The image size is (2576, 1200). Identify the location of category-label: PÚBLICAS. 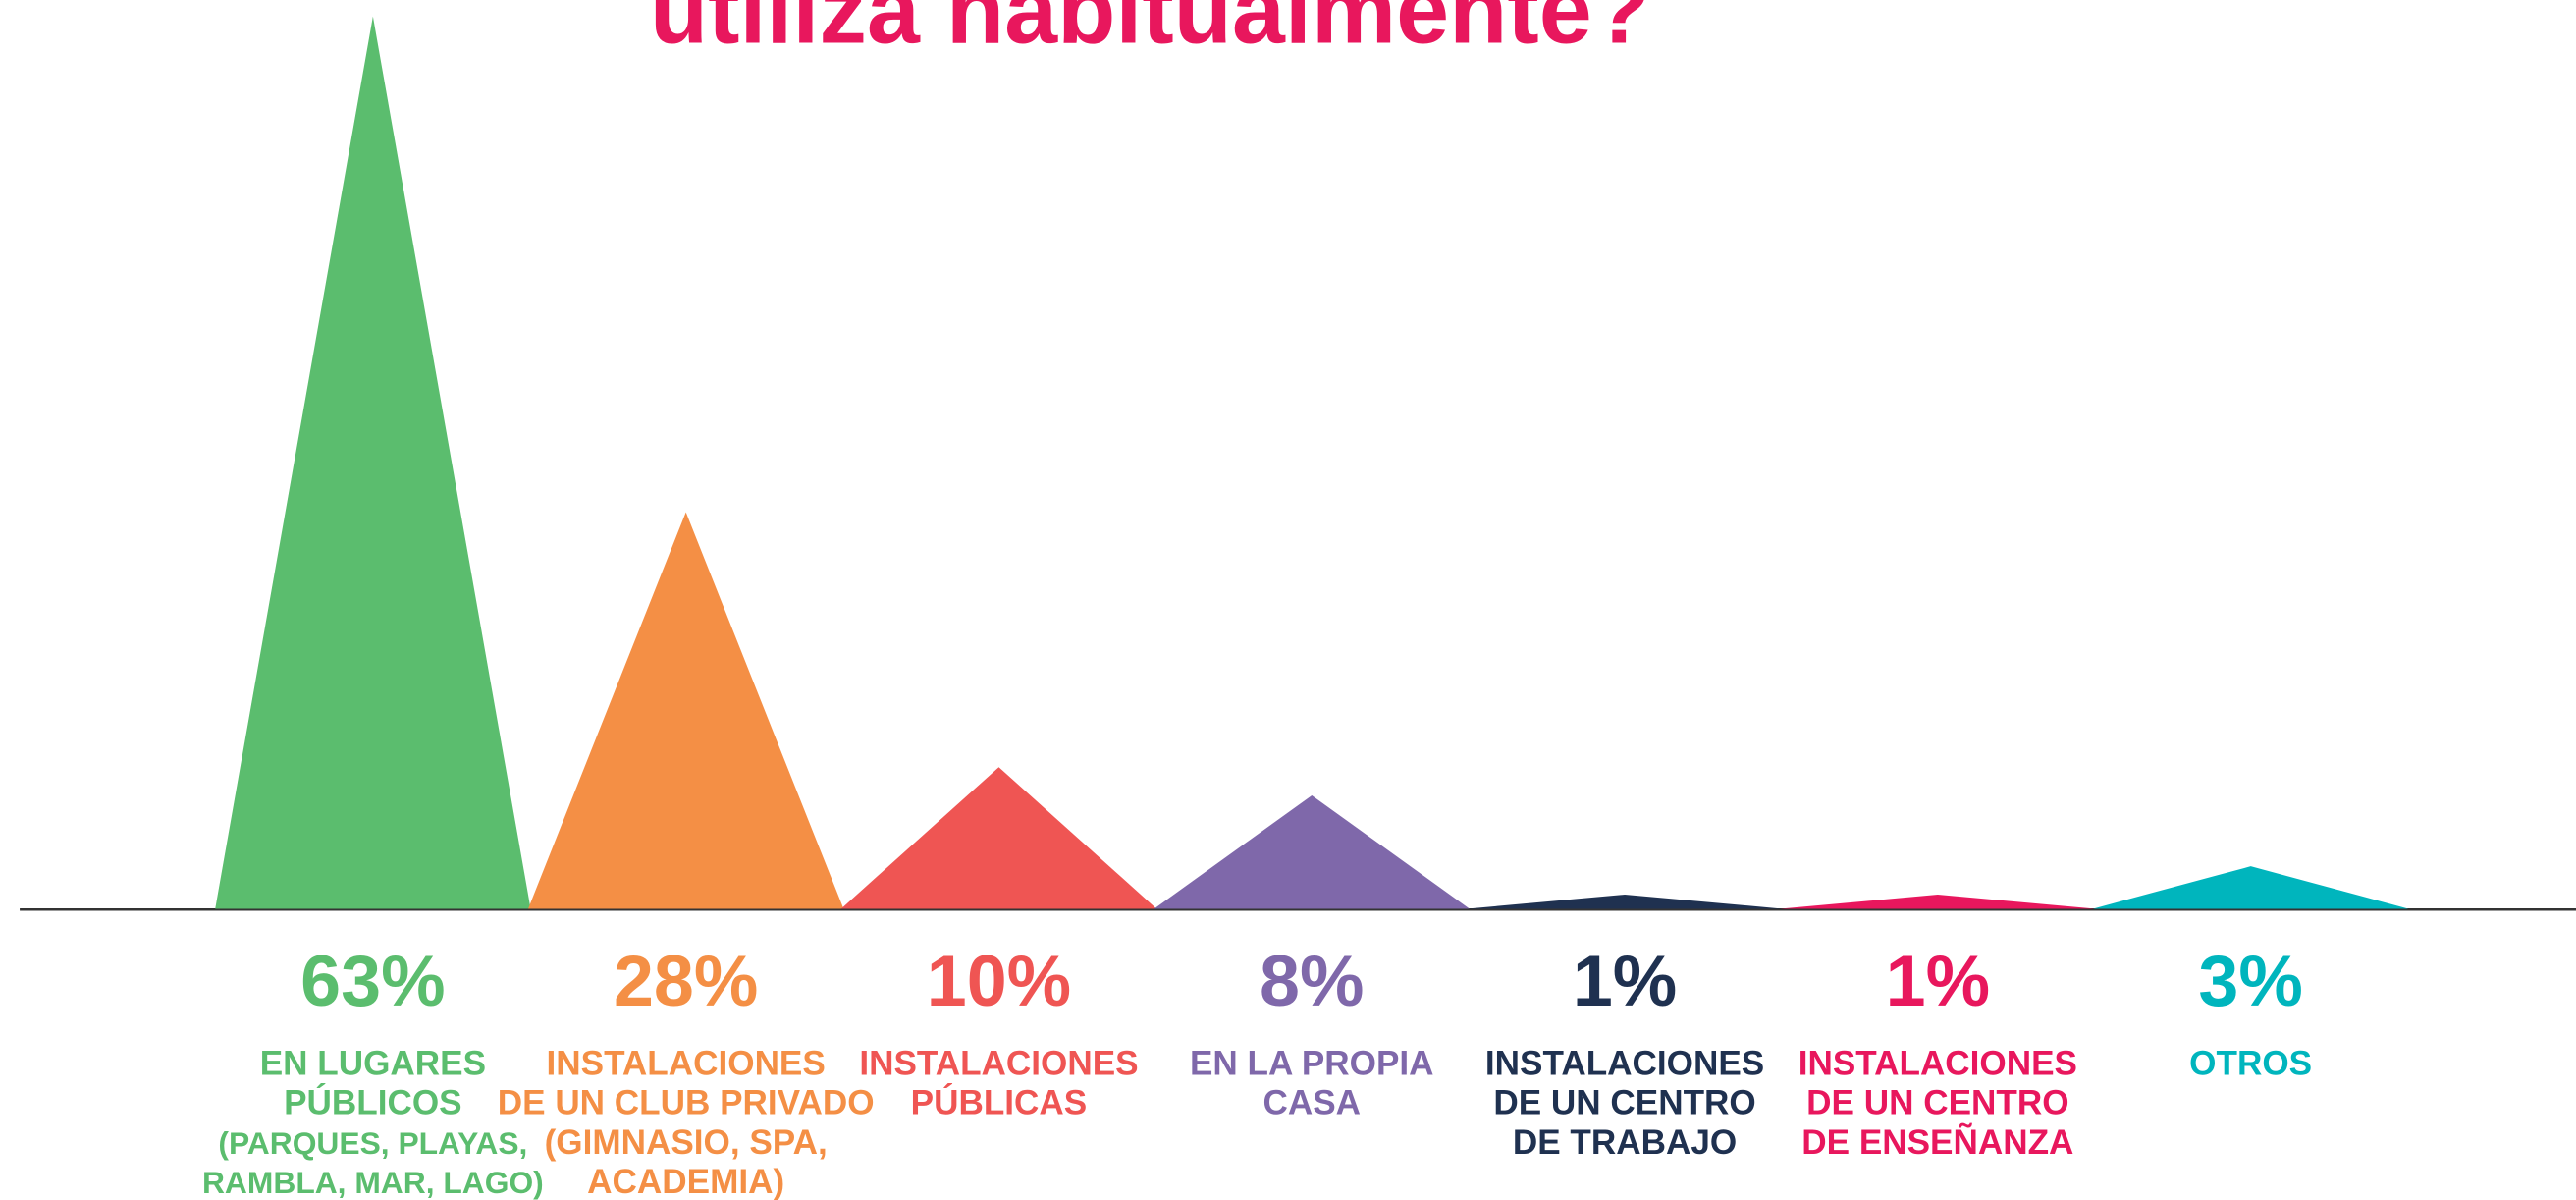
(999, 1102).